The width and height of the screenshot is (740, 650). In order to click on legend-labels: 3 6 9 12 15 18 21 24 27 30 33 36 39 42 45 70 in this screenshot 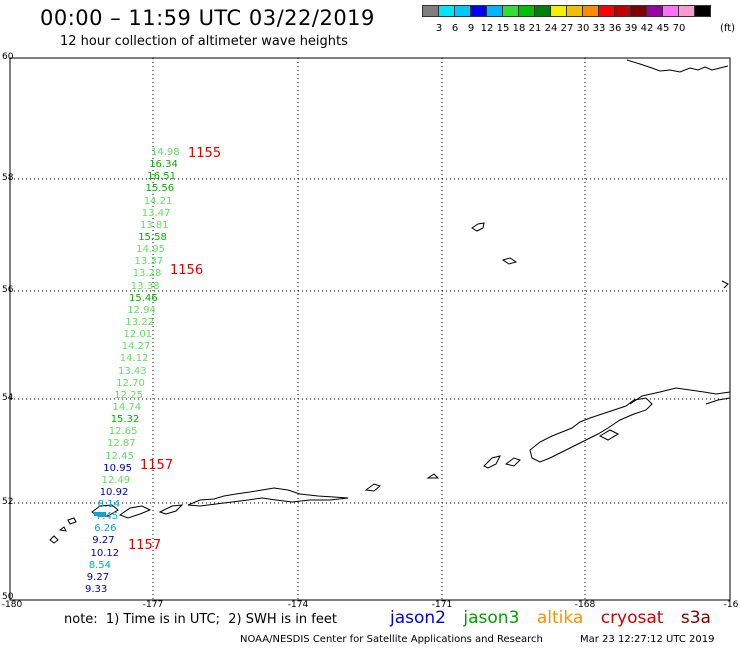, I will do `click(581, 30)`.